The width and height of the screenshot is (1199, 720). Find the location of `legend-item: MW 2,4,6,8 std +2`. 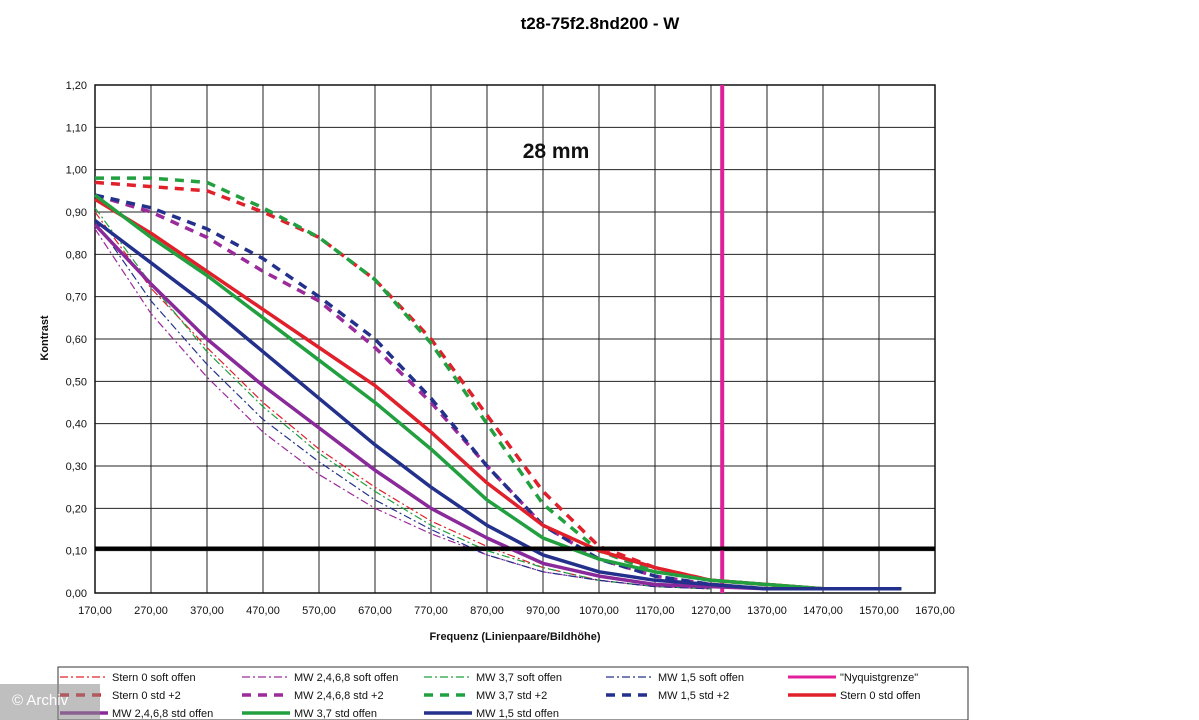

legend-item: MW 2,4,6,8 std +2 is located at coordinates (313, 696).